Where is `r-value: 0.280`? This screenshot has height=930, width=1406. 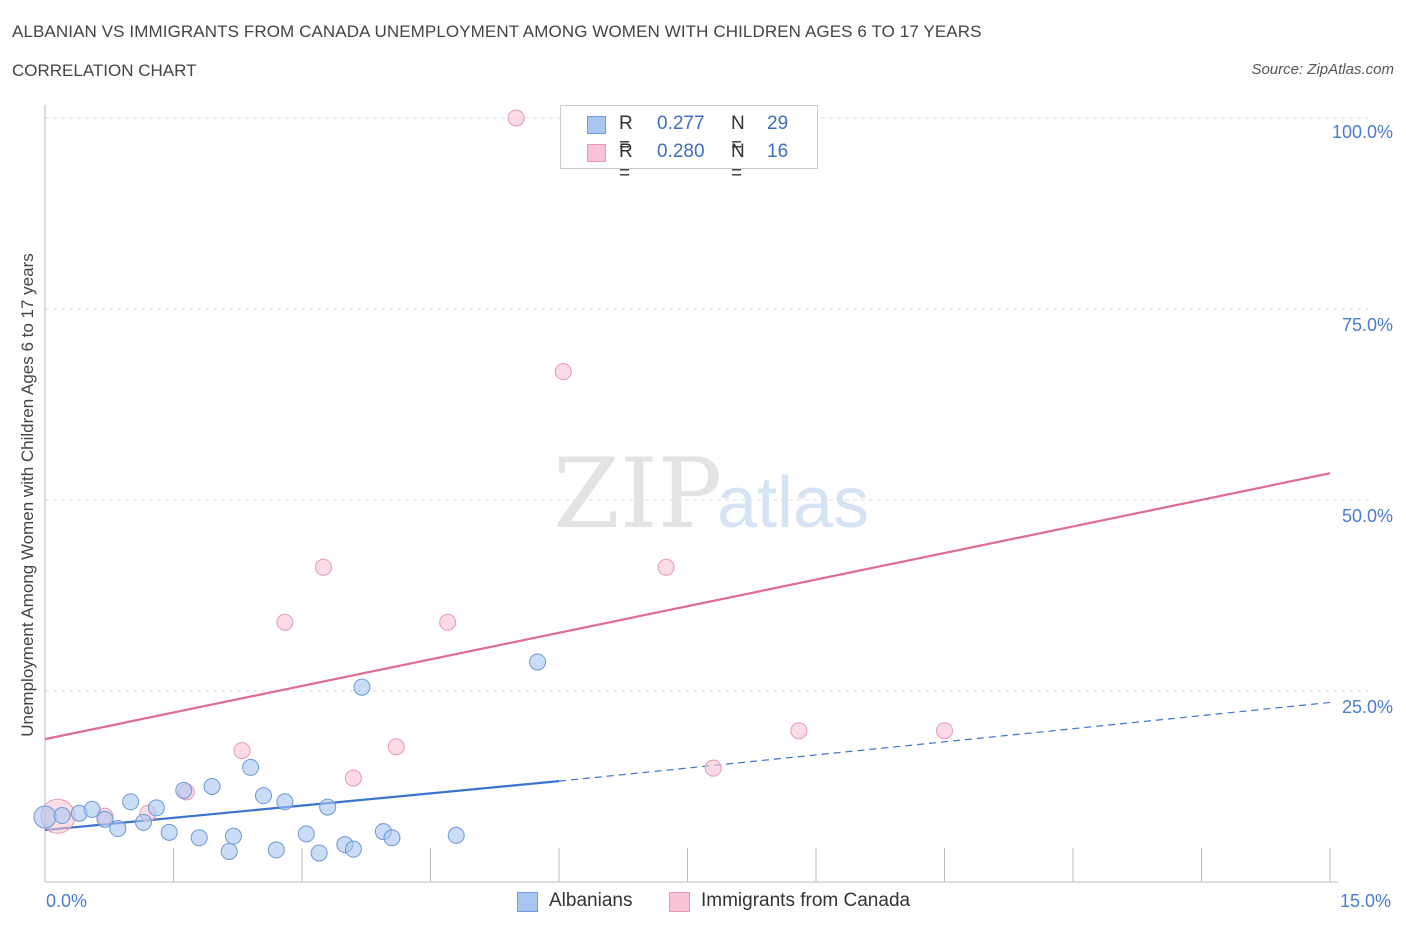 r-value: 0.280 is located at coordinates (681, 151).